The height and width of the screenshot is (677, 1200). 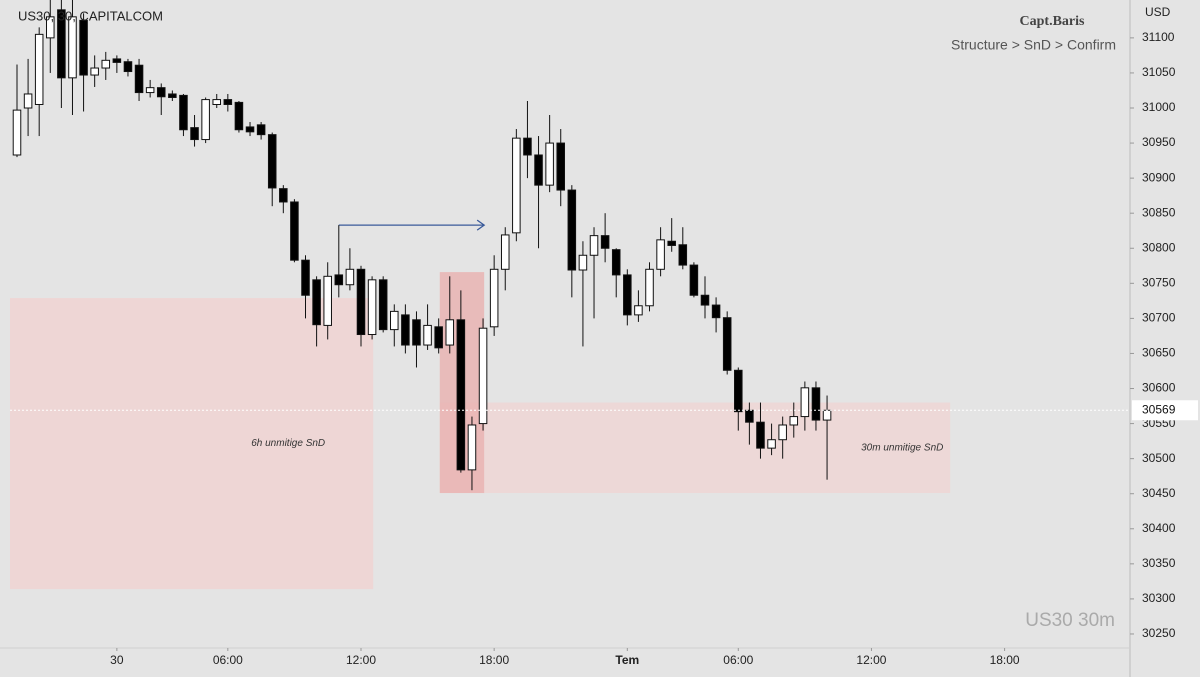 I want to click on x-tick-label: Tem, so click(x=627, y=660).